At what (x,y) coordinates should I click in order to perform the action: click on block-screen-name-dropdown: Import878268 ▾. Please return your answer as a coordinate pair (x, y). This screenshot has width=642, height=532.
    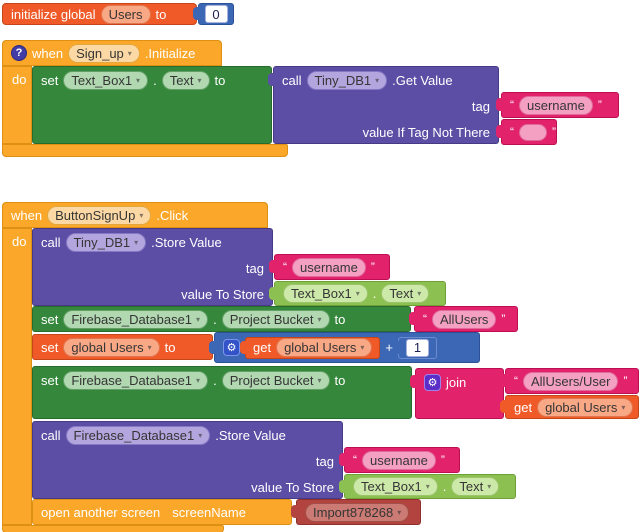
    Looking at the image, I should click on (356, 512).